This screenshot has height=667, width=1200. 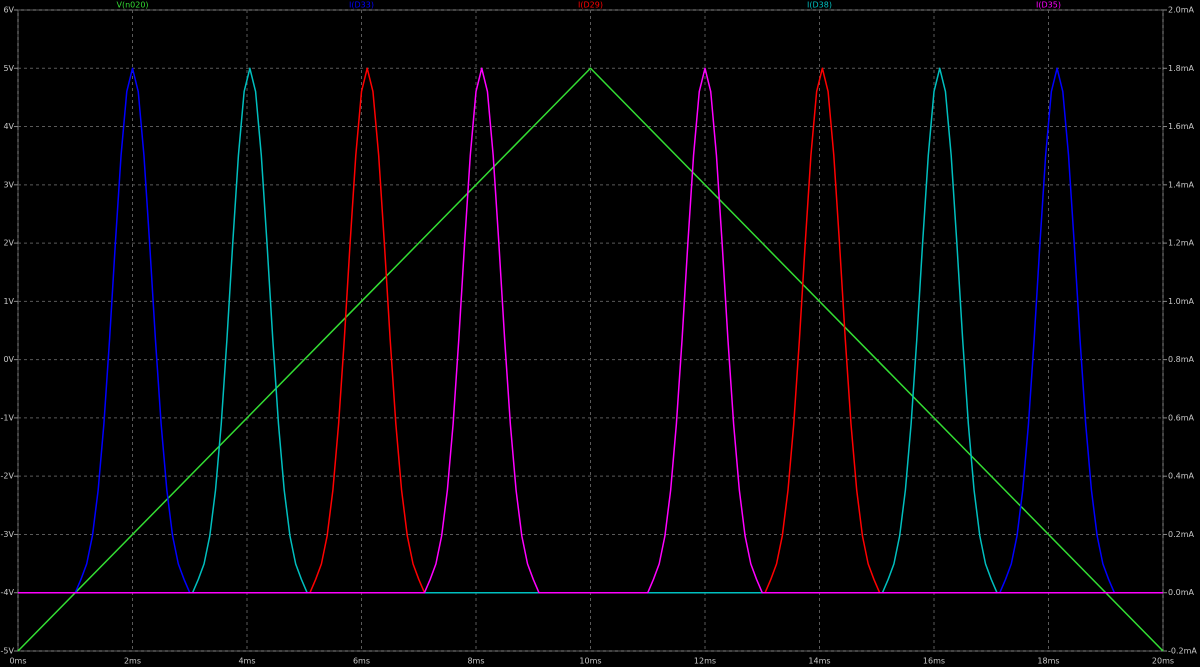 I want to click on y2-tick-label: 1.0mA, so click(x=1181, y=301).